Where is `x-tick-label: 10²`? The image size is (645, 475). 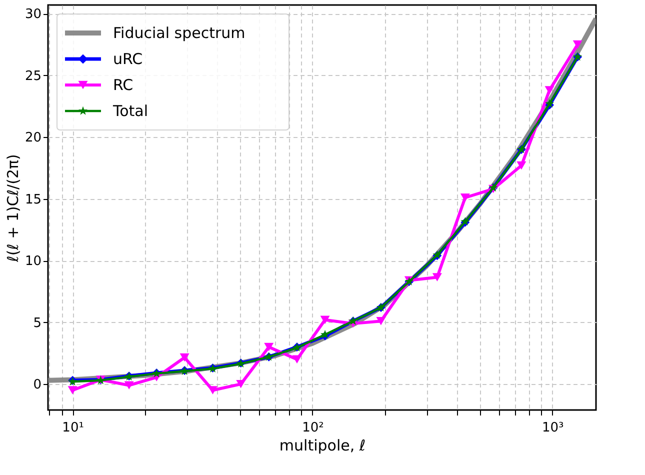
x-tick-label: 10² is located at coordinates (313, 428).